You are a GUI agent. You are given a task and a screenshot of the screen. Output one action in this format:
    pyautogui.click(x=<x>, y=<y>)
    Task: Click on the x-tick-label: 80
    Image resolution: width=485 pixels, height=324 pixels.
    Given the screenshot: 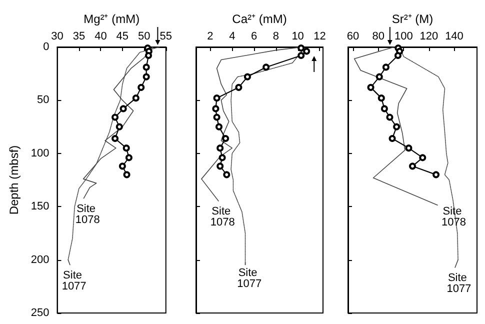 What is the action you would take?
    pyautogui.click(x=378, y=36)
    